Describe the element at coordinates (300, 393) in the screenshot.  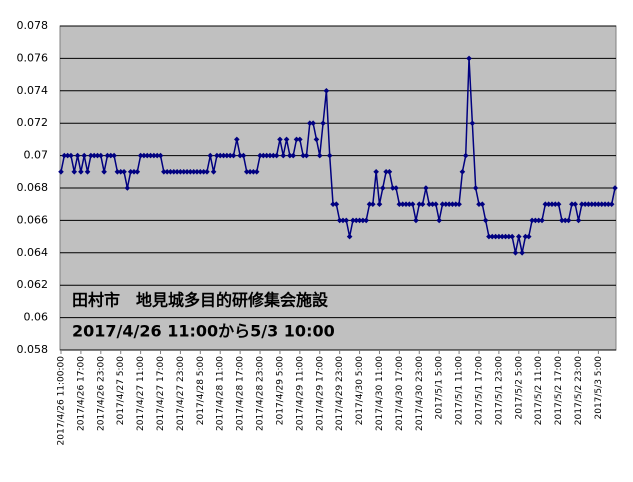
I see `x-tick-label: 2017/4/29 11:00` at that location.